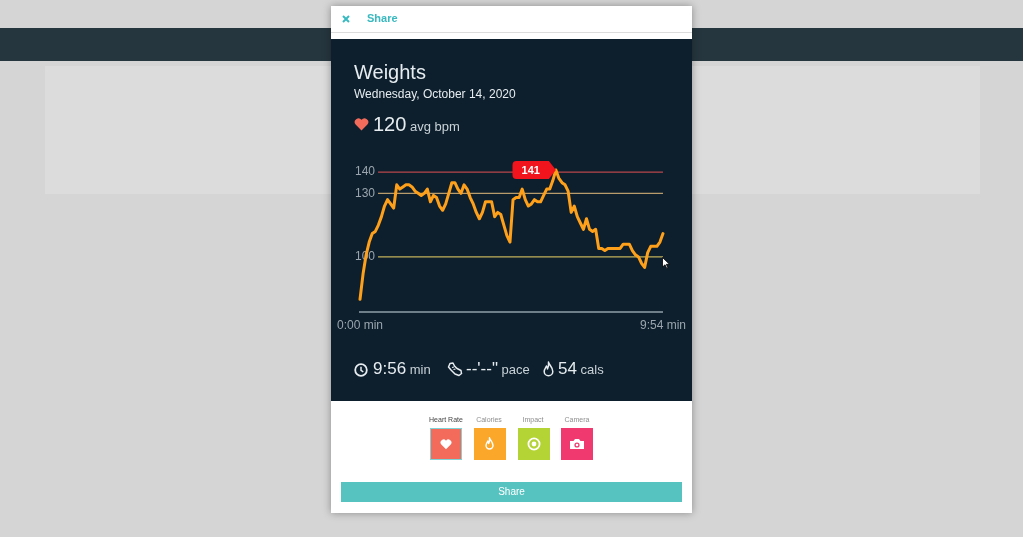 Image resolution: width=1023 pixels, height=537 pixels. I want to click on text: 54 cals, so click(581, 368).